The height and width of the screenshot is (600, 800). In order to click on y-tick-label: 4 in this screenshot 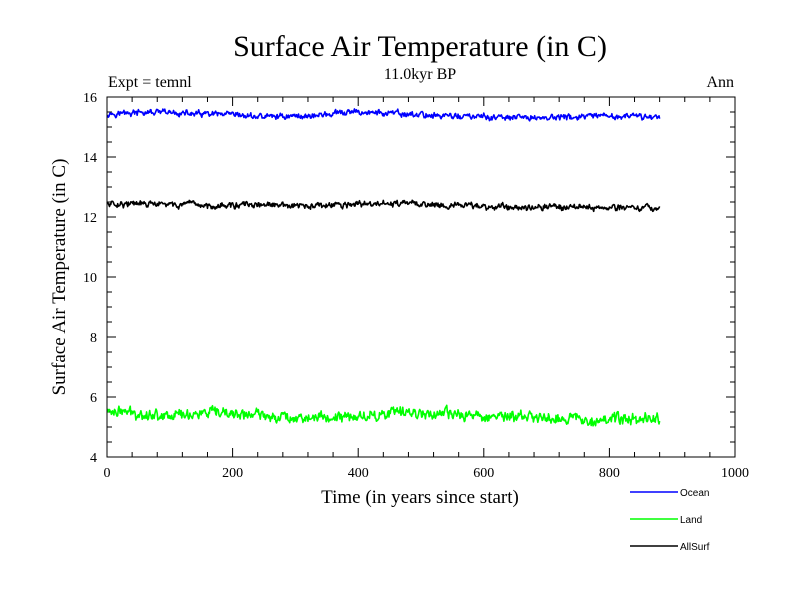, I will do `click(93, 458)`.